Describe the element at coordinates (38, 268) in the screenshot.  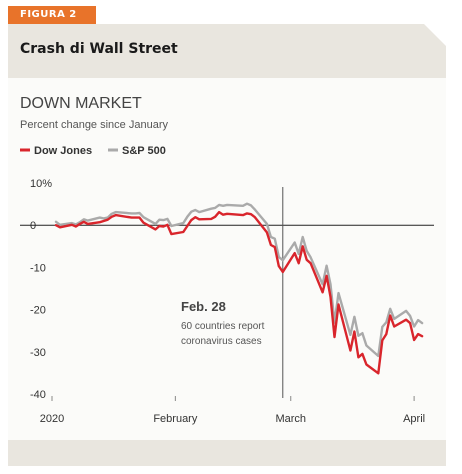
I see `y-tick-label-2: -10` at that location.